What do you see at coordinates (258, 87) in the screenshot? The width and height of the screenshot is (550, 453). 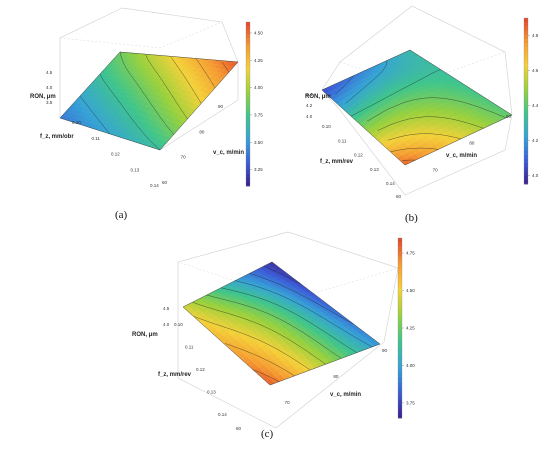 I see `colorbar-tick-label: 4.00` at bounding box center [258, 87].